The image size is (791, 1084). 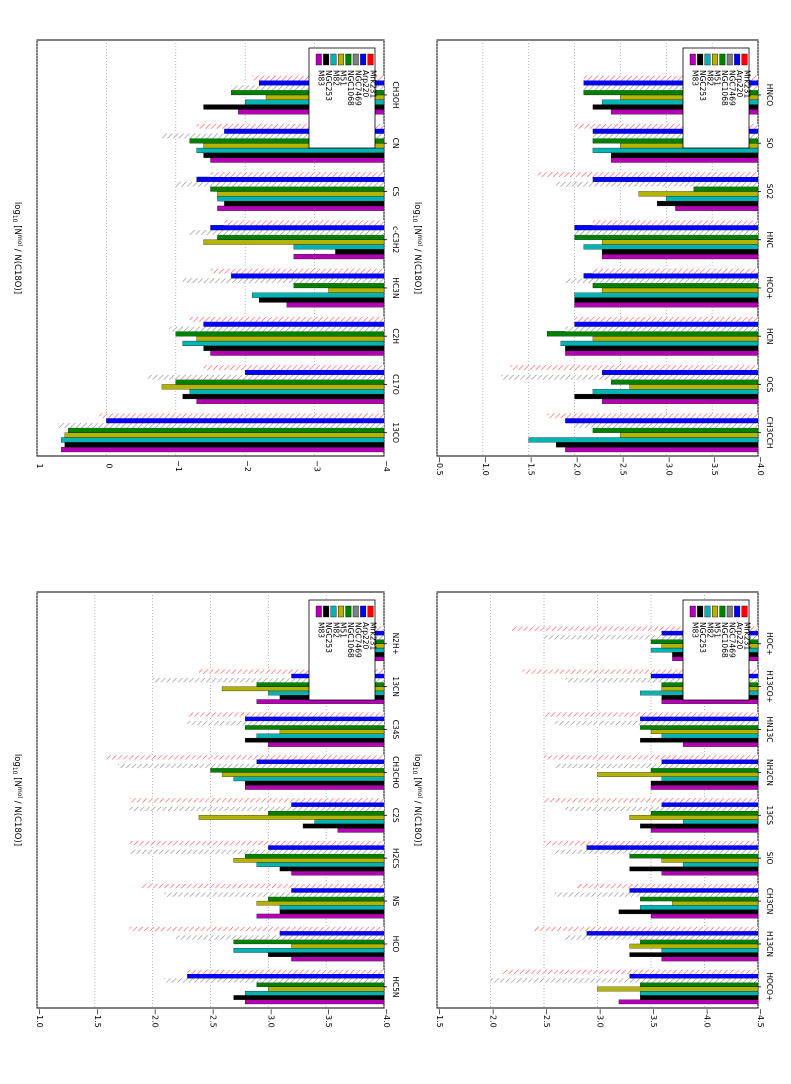 What do you see at coordinates (695, 630) in the screenshot?
I see `legend-label: M83` at bounding box center [695, 630].